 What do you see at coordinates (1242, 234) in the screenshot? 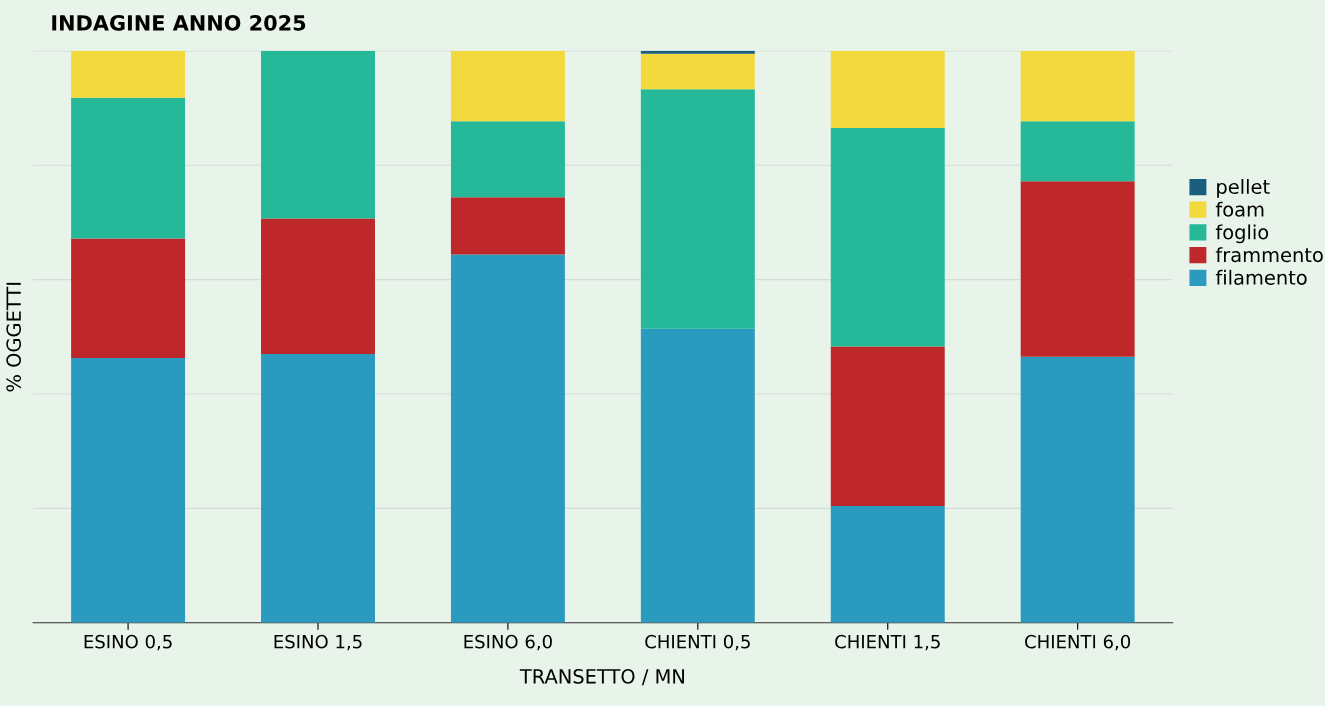
I see `legend-label: foglio` at bounding box center [1242, 234].